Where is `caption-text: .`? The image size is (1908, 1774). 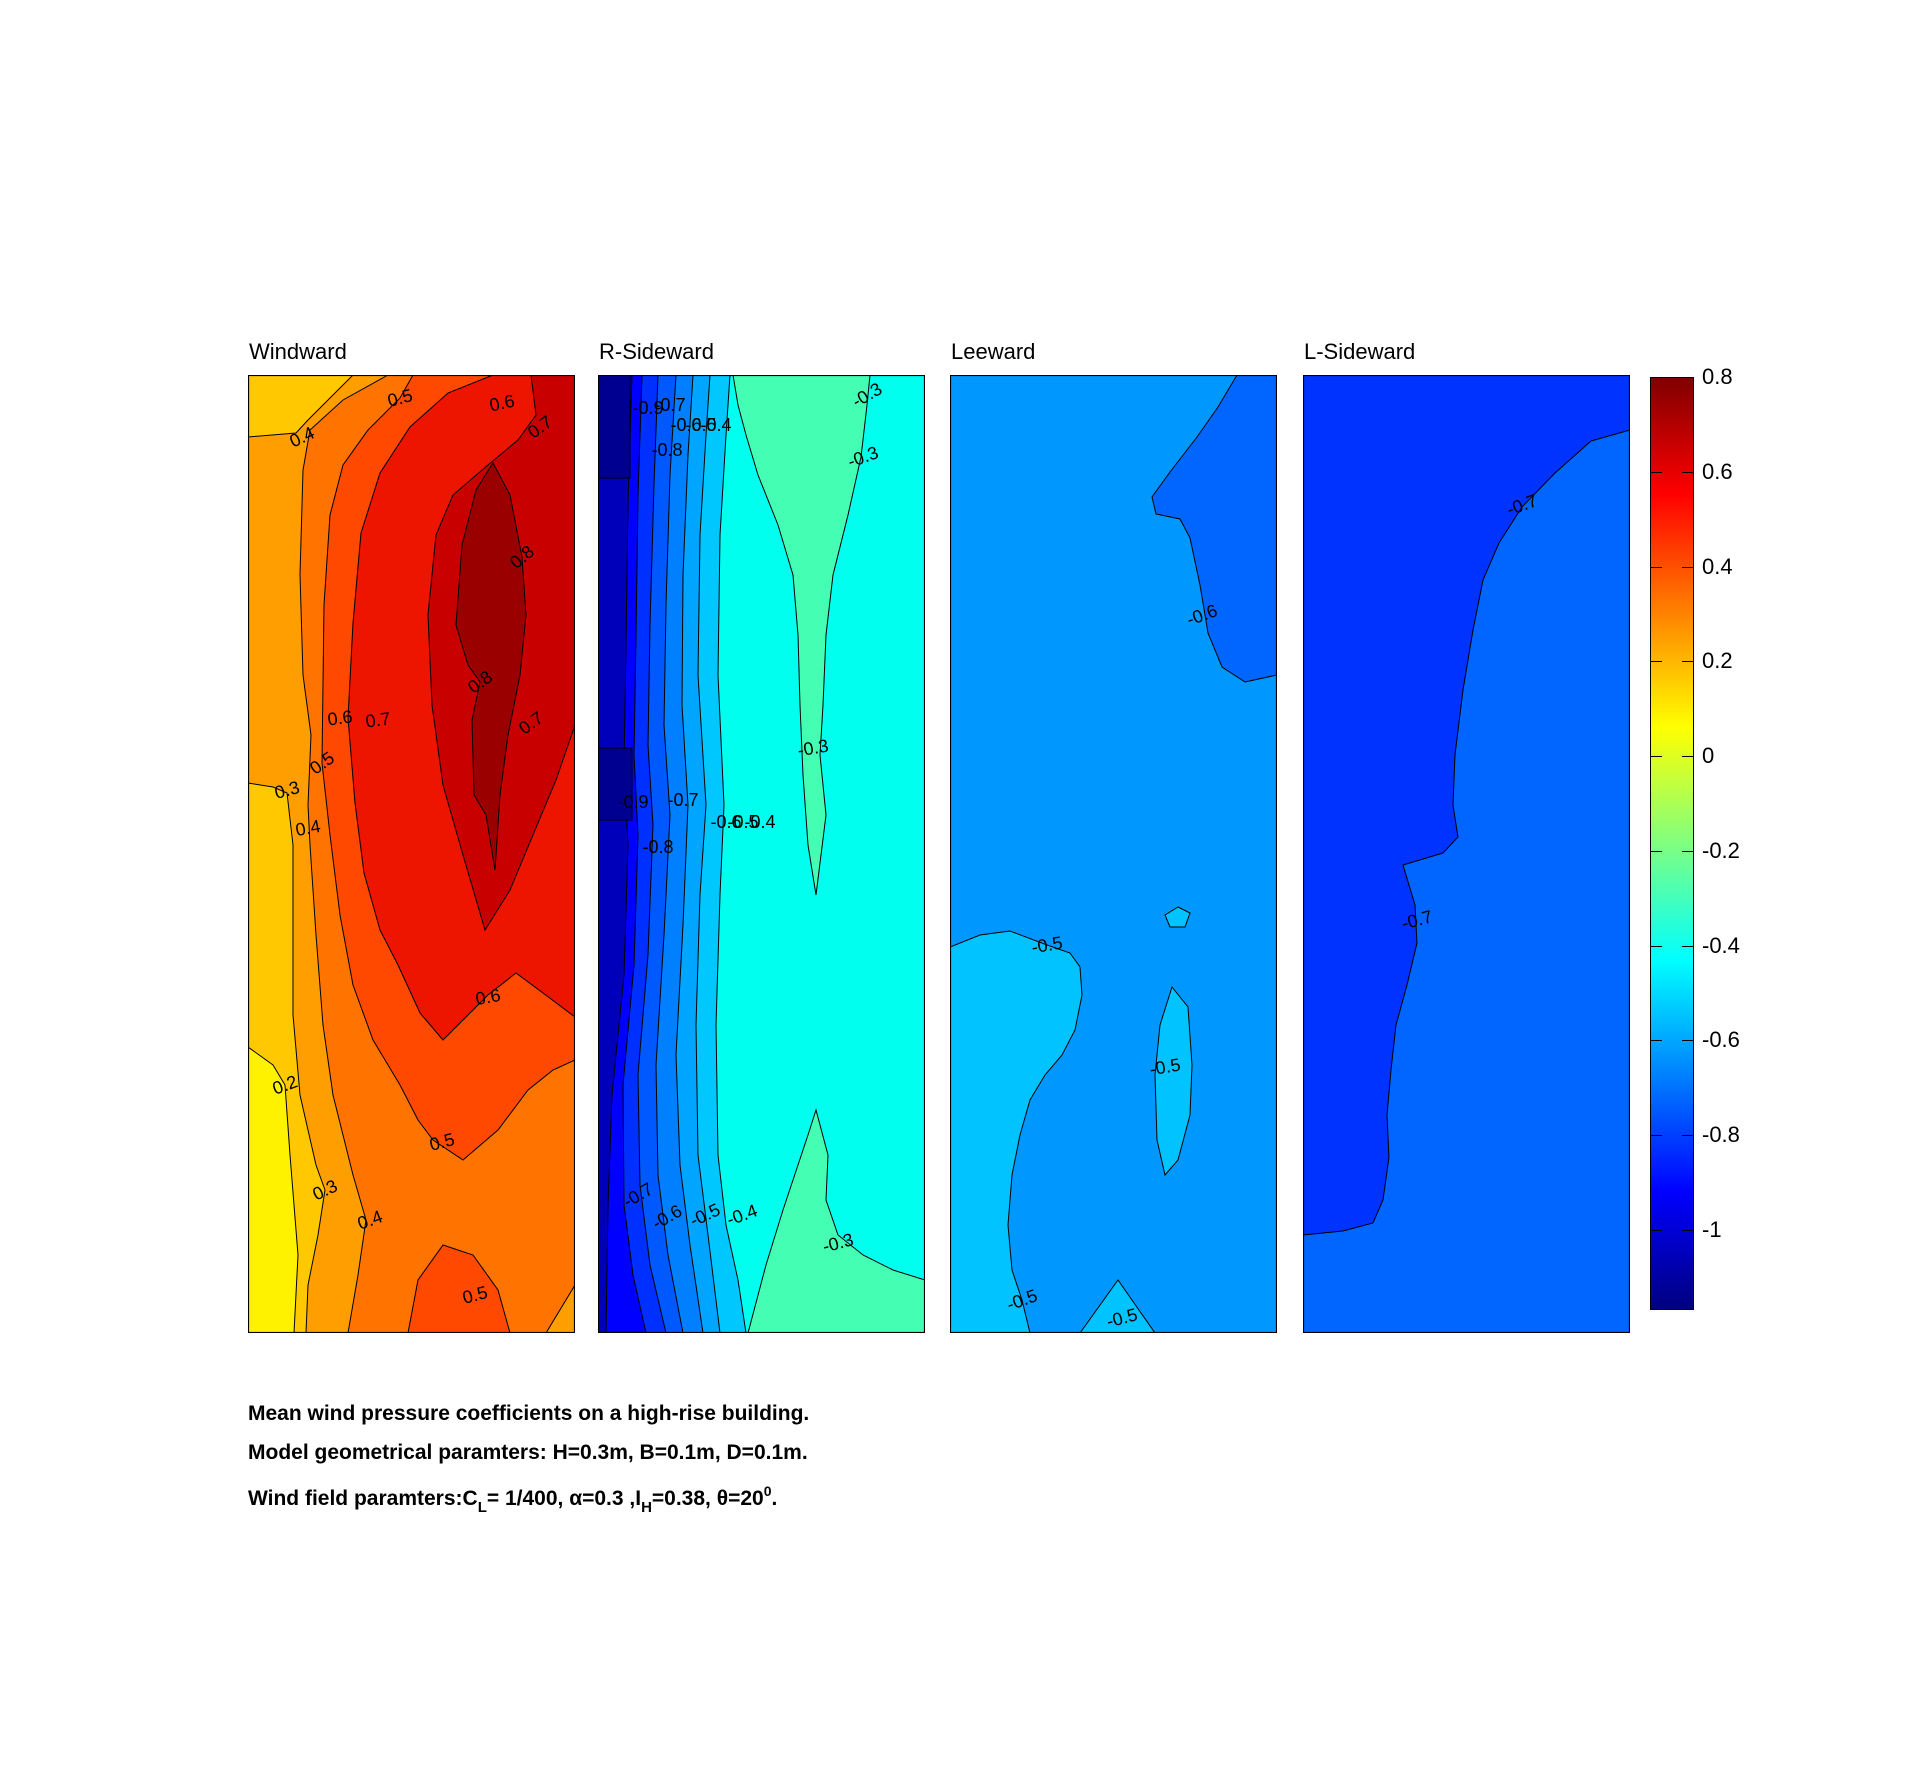 caption-text: . is located at coordinates (774, 1498).